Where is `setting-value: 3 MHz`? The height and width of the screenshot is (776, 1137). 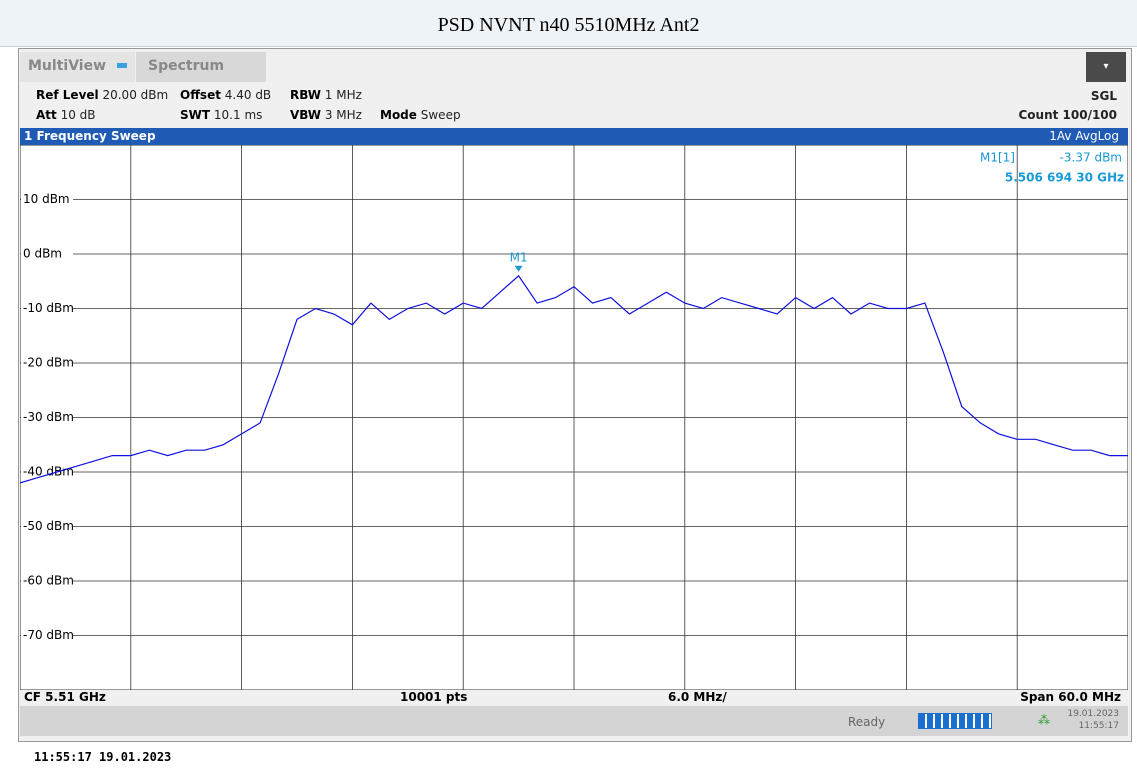 setting-value: 3 MHz is located at coordinates (343, 115).